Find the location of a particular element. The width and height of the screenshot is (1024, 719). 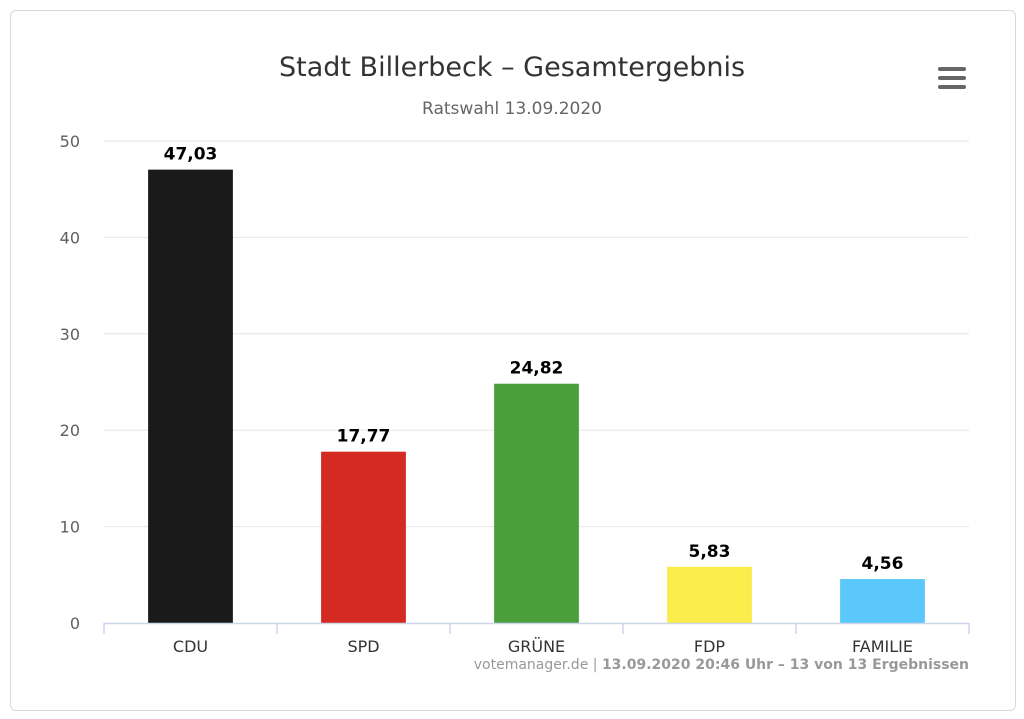

y-tick-label: 0 is located at coordinates (75, 623).